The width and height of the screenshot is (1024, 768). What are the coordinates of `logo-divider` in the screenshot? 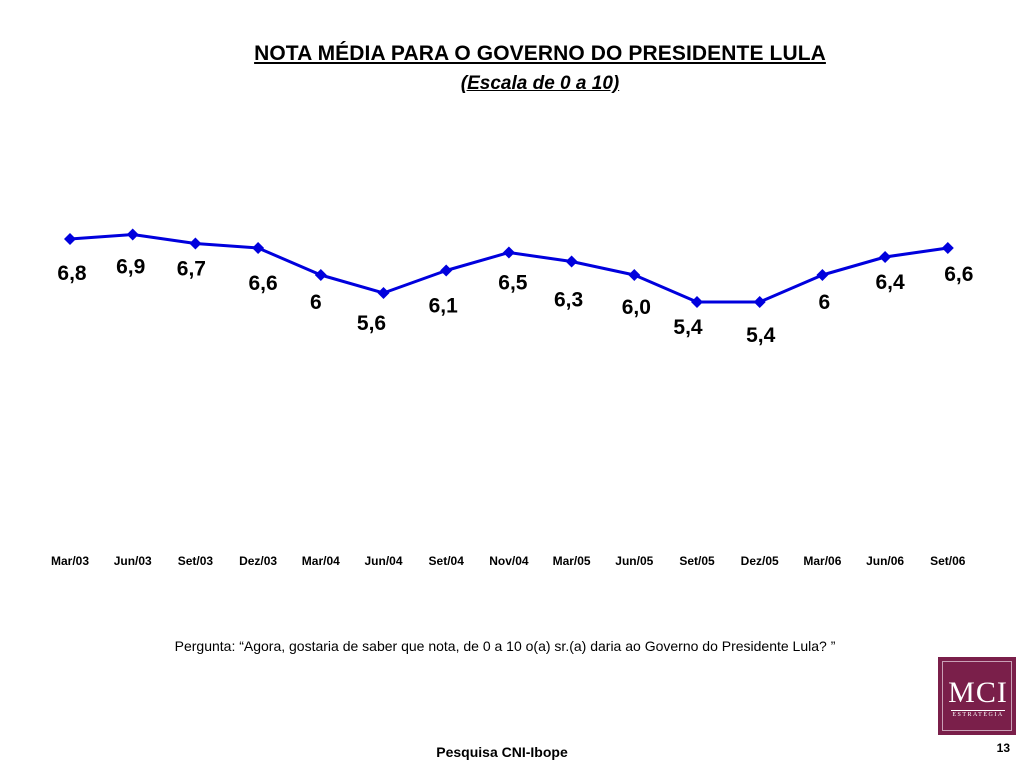 It's located at (978, 710).